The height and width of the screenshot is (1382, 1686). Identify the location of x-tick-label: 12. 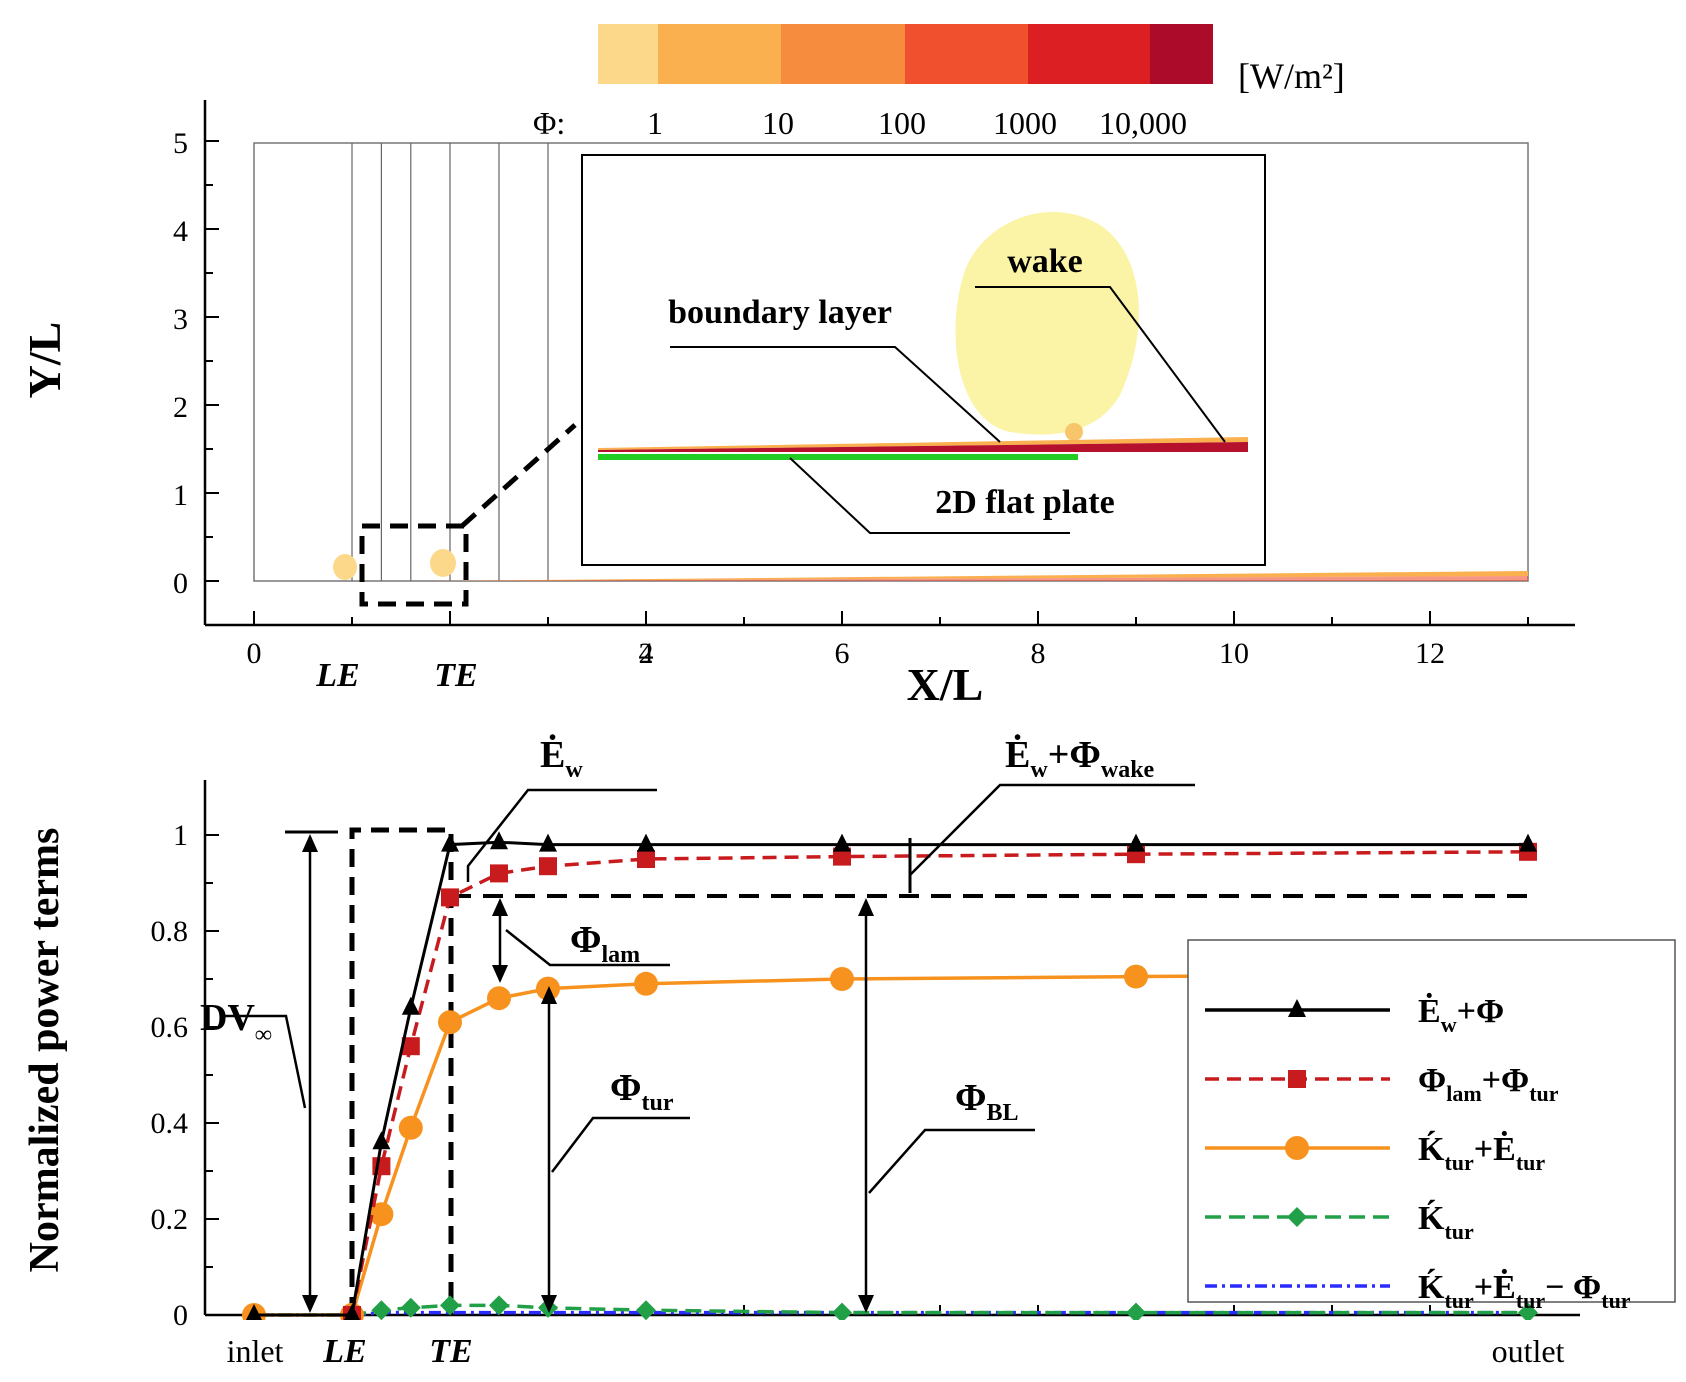
(1430, 653).